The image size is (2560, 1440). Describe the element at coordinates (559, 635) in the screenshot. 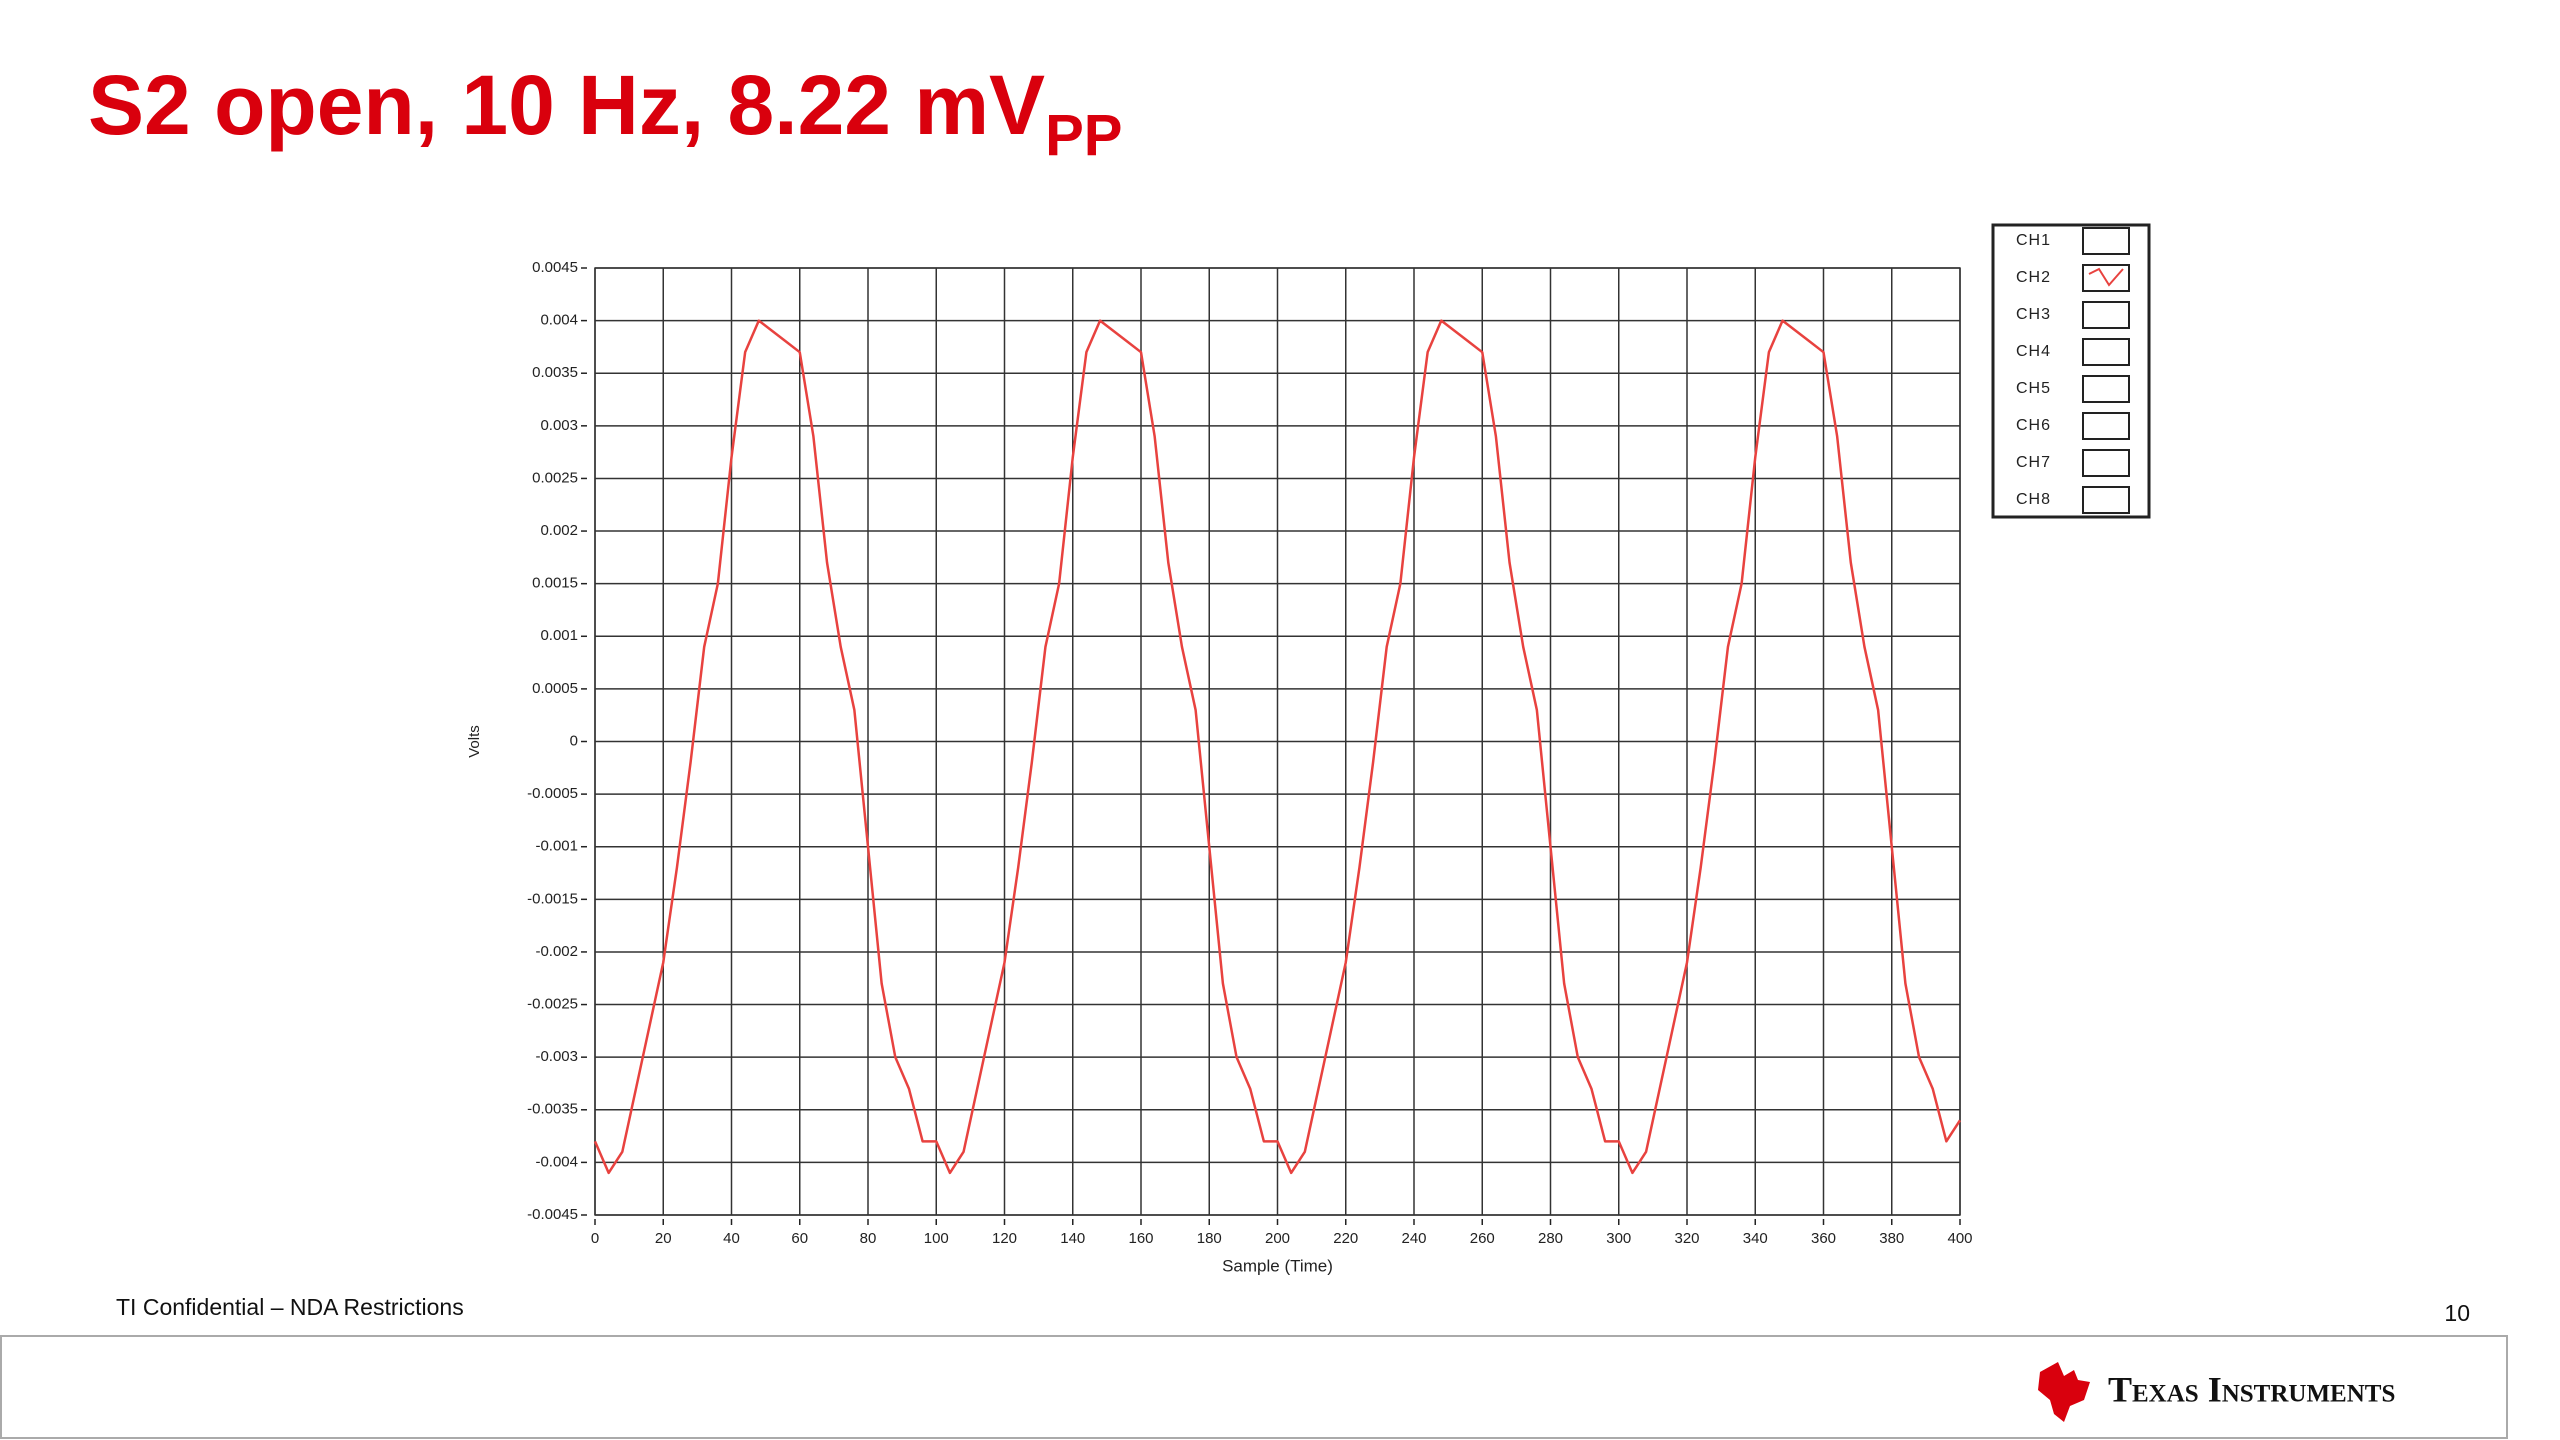

I see `y-tick-label: 0.001` at that location.